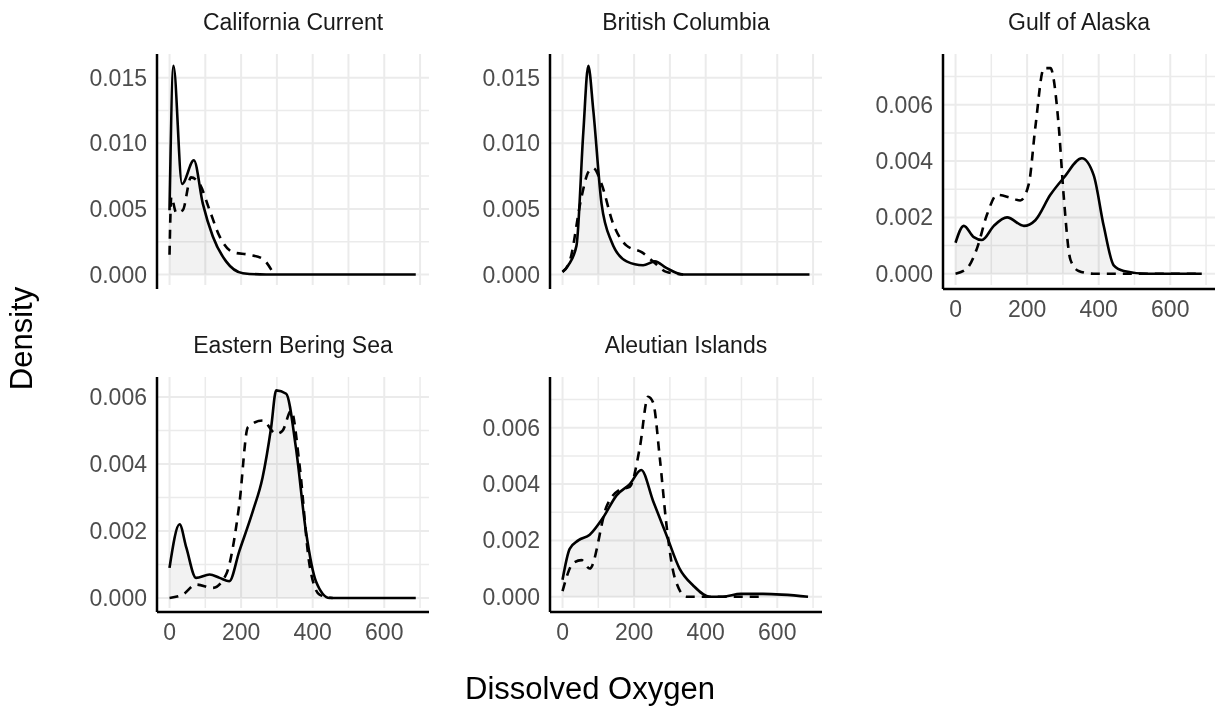 The image size is (1215, 717). Describe the element at coordinates (1079, 22) in the screenshot. I see `chart-title: Gulf of Alaska` at that location.